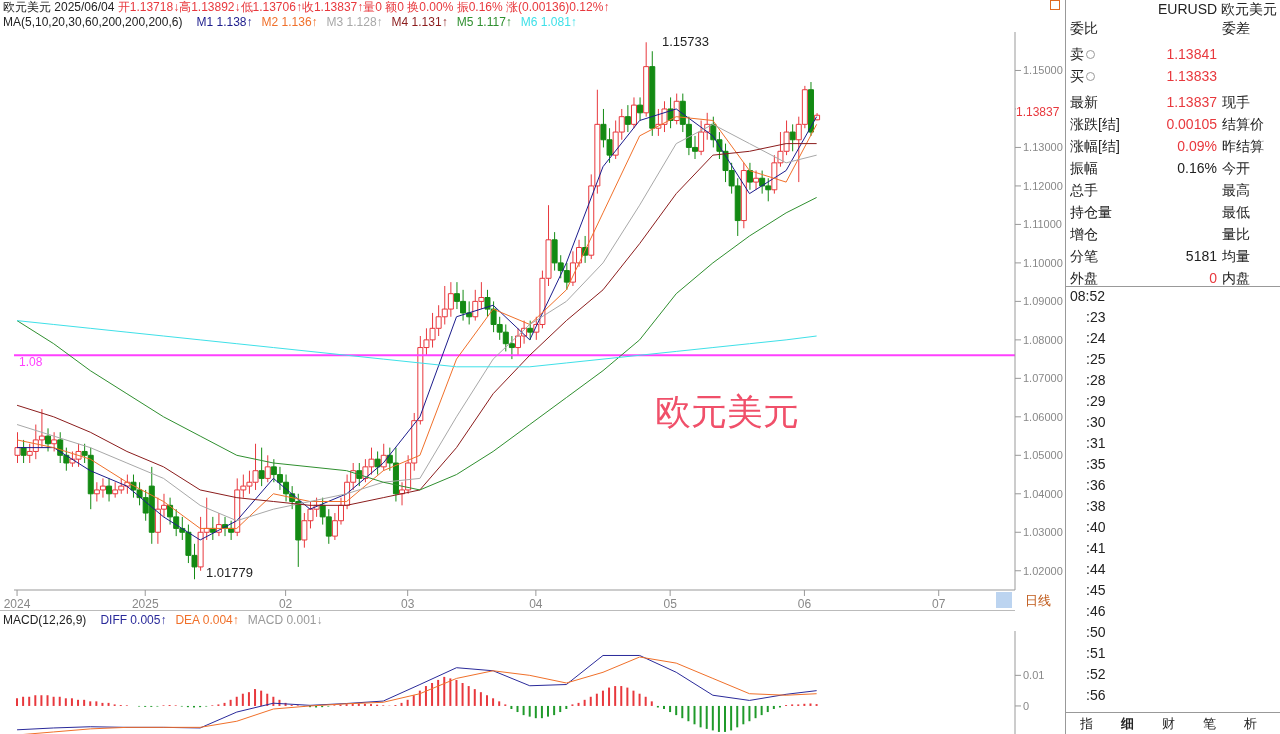 Image resolution: width=1280 pixels, height=734 pixels. What do you see at coordinates (1236, 29) in the screenshot?
I see `text: 委差` at bounding box center [1236, 29].